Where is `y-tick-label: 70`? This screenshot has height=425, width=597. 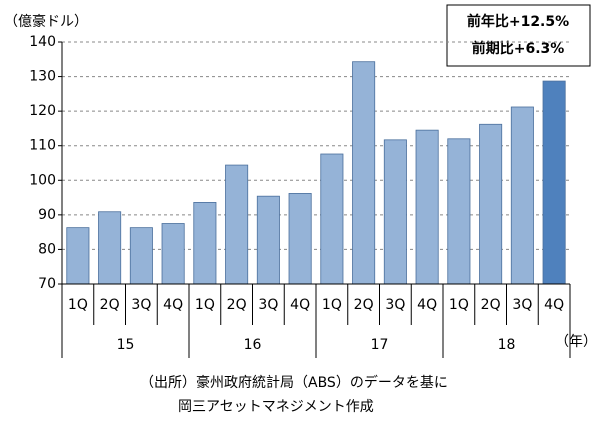 y-tick-label: 70 is located at coordinates (47, 284).